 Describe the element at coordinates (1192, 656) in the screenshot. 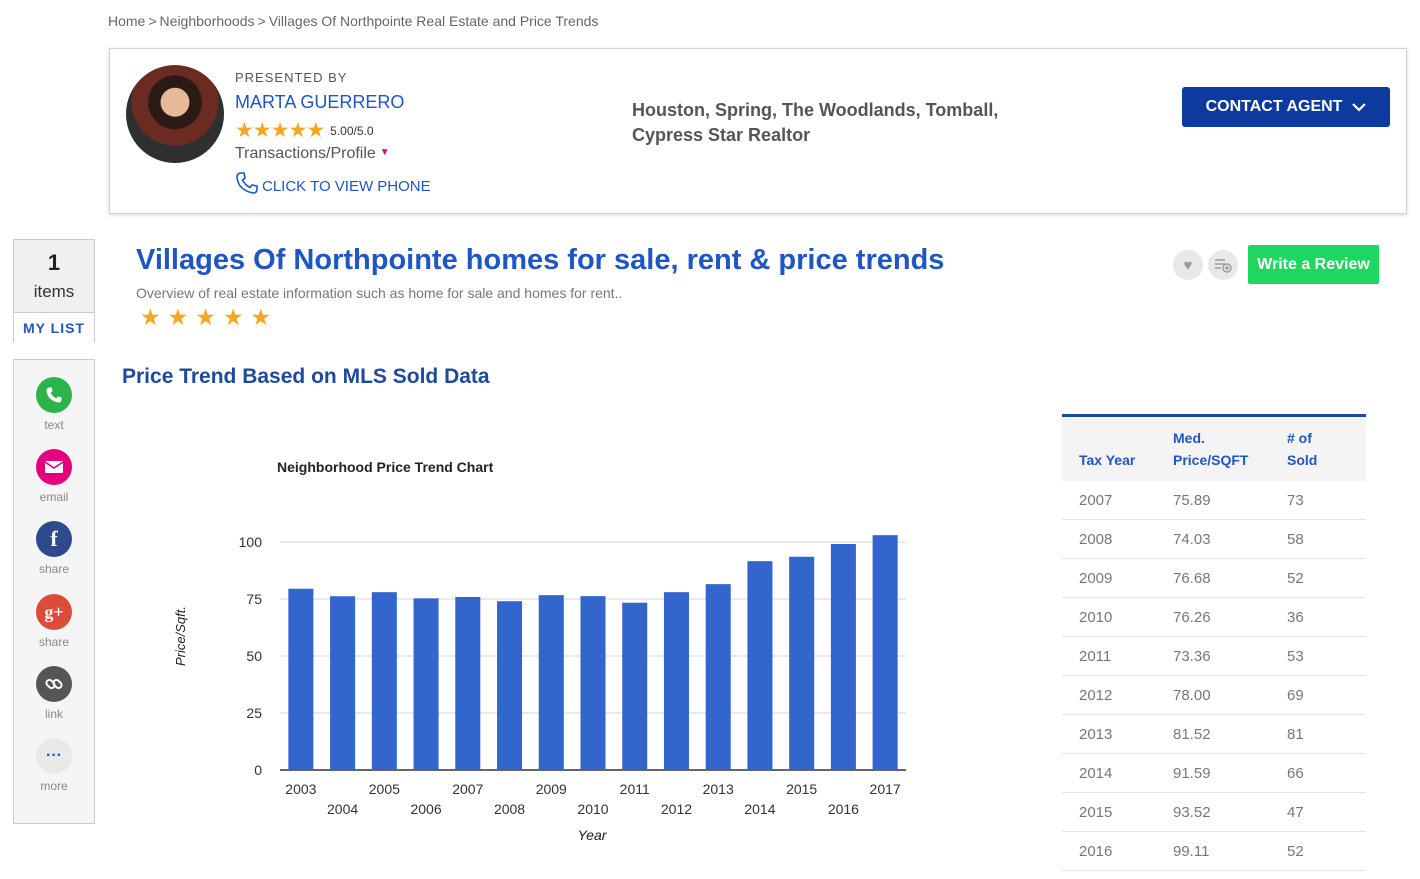

I see `cell-price: 73.36` at that location.